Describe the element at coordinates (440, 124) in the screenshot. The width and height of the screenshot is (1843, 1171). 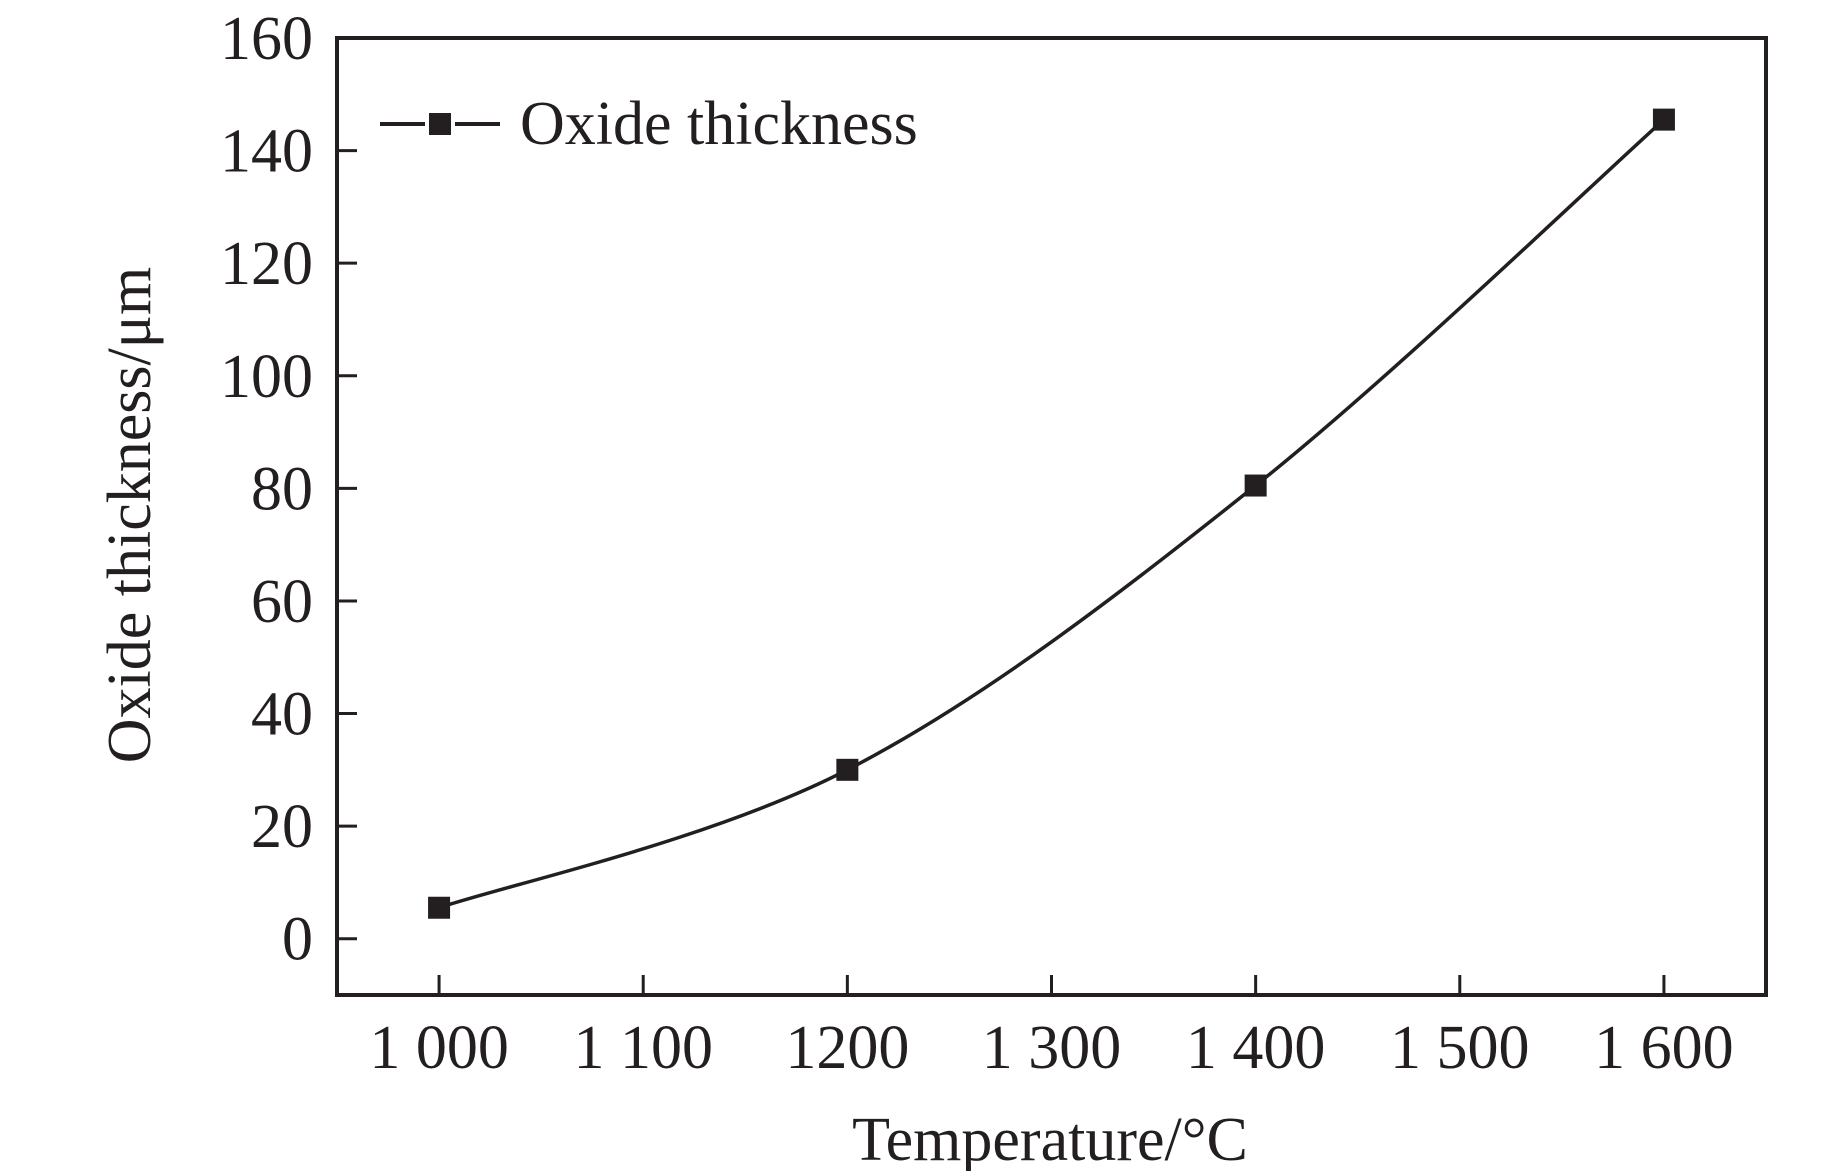
I see `legend-marker` at that location.